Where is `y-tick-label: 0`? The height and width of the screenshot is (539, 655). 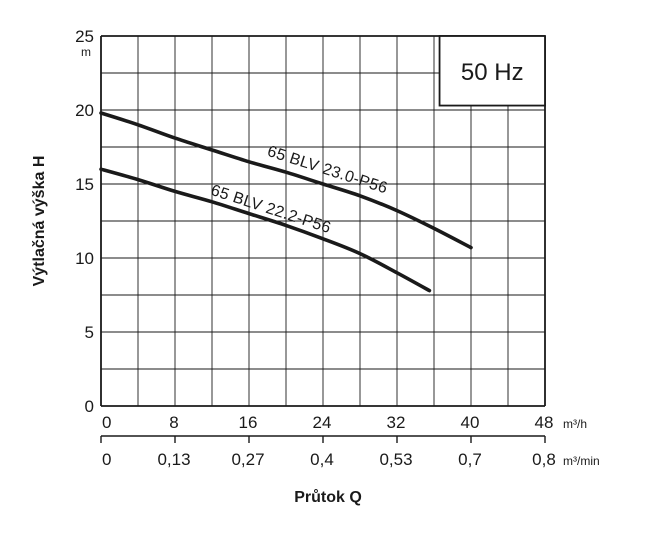 y-tick-label: 0 is located at coordinates (89, 406).